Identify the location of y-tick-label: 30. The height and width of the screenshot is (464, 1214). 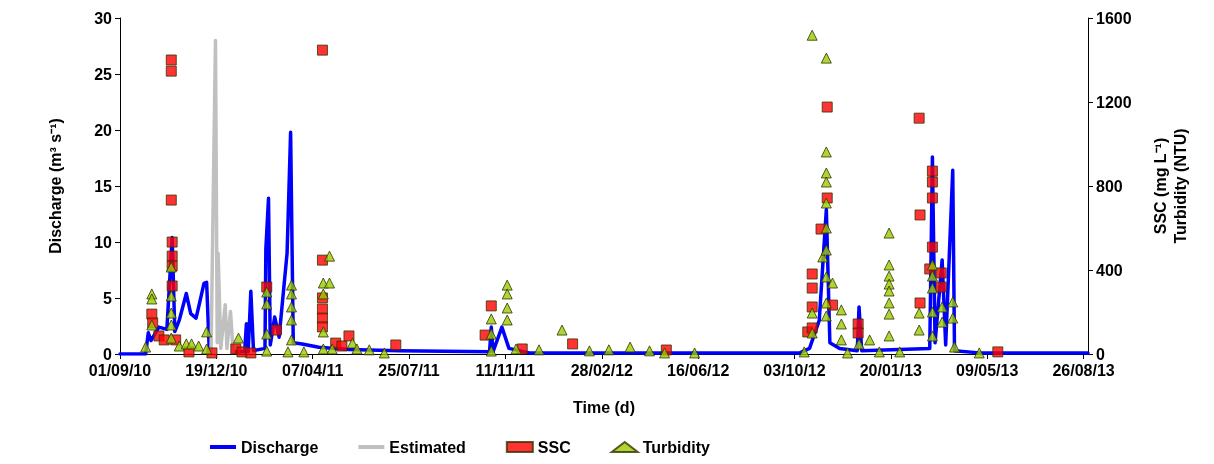
(103, 18).